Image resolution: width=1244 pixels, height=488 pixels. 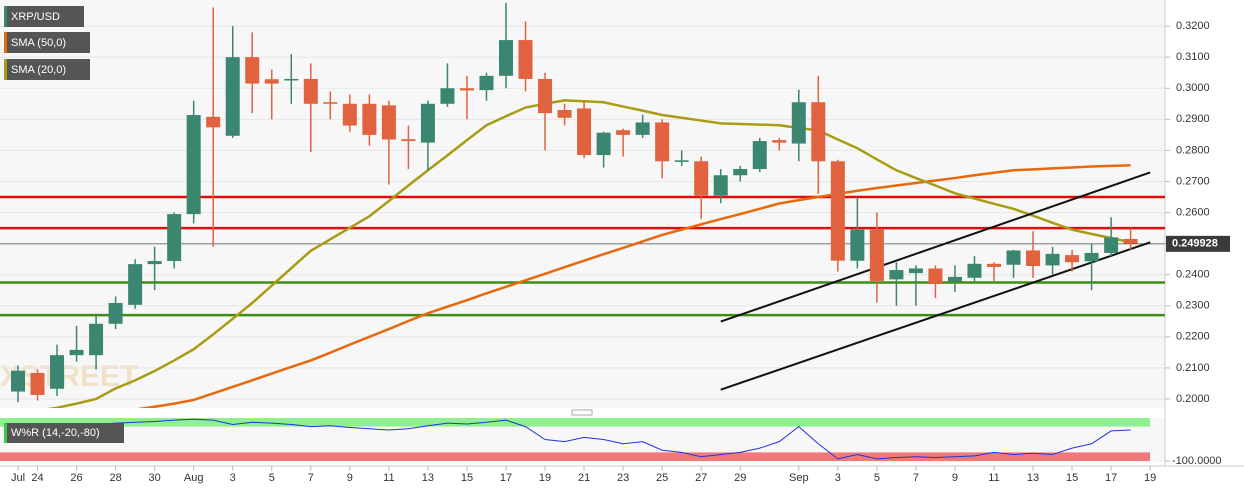 I want to click on legend-label: XRP/USD, so click(x=35, y=17).